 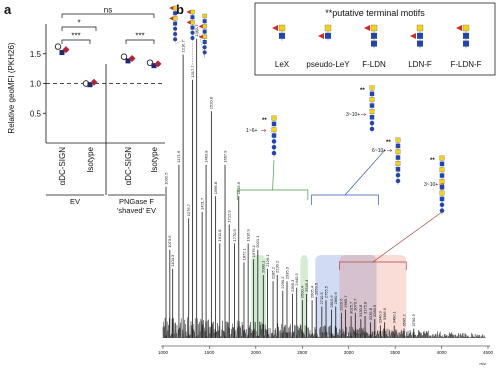 What do you see at coordinates (328, 64) in the screenshot?
I see `legend-item: pseudo-LeY` at bounding box center [328, 64].